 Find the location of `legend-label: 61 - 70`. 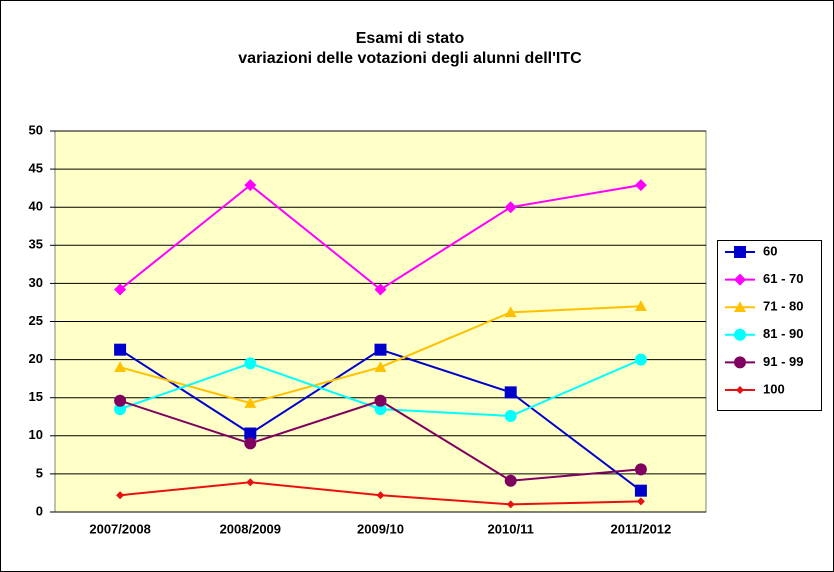

legend-label: 61 - 70 is located at coordinates (783, 278).